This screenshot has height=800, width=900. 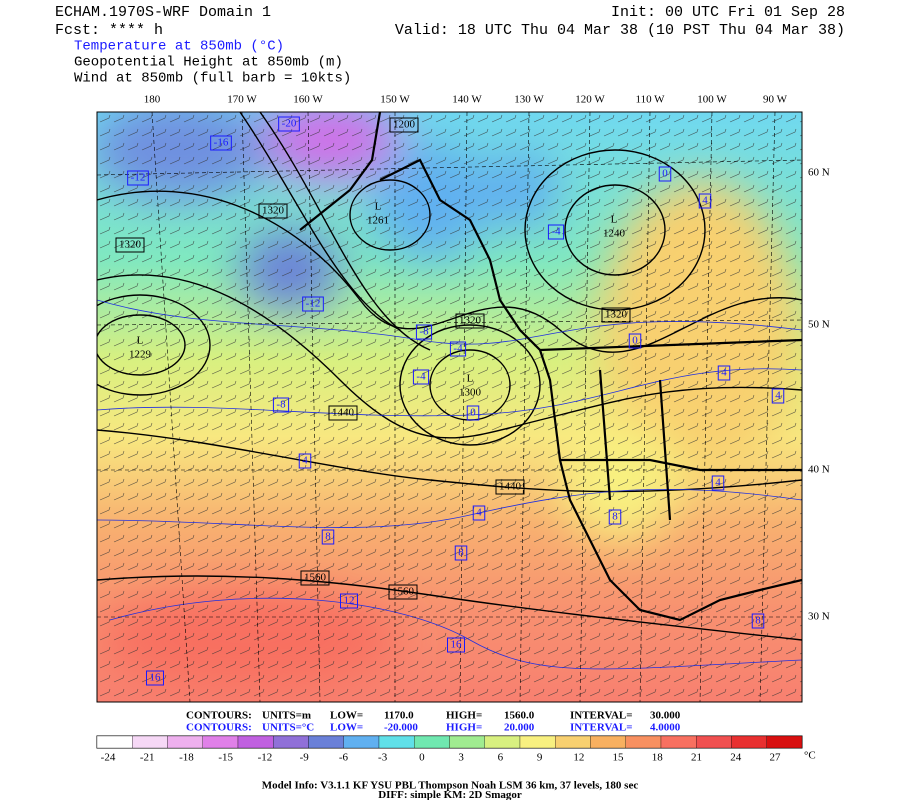 I want to click on contour-info: 4.0000, so click(x=665, y=728).